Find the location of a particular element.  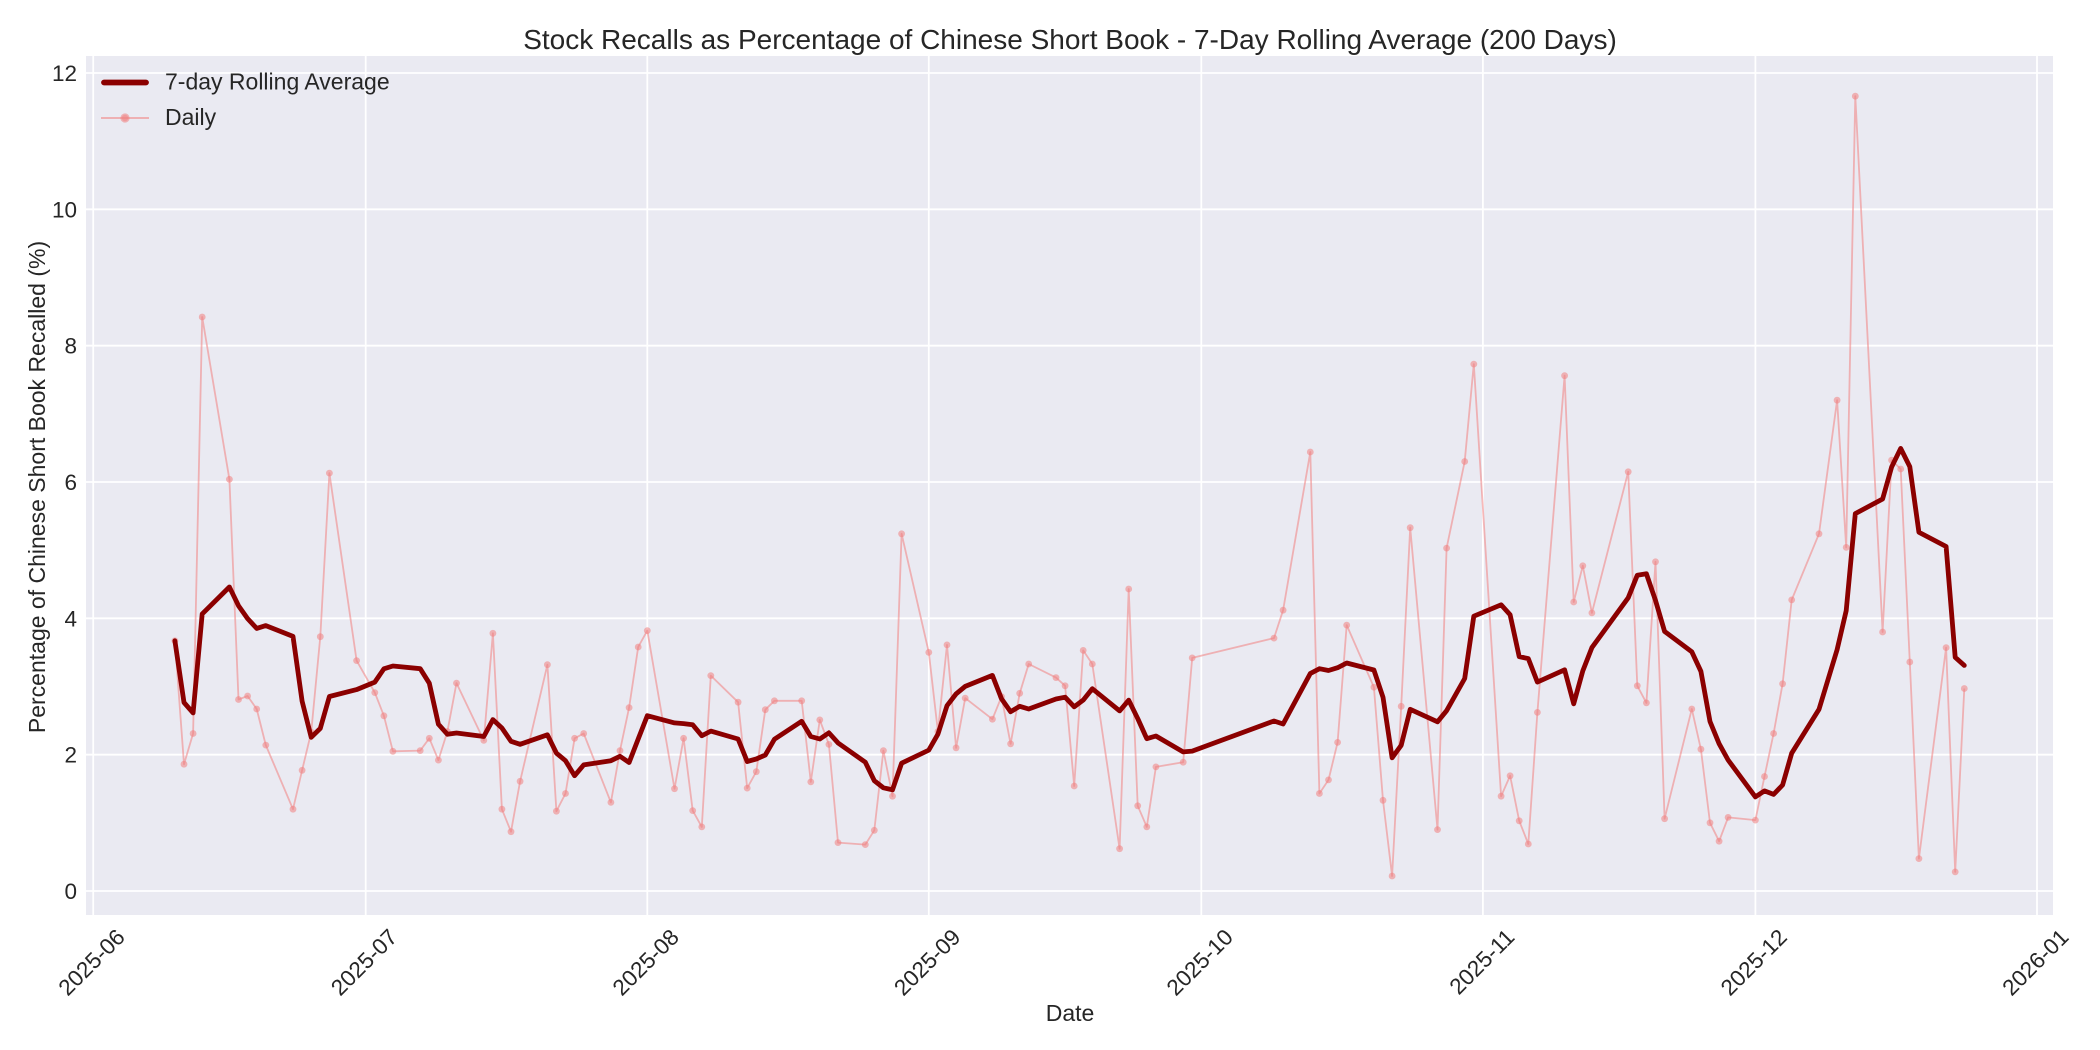

svg-text: 12 is located at coordinates (64, 73).